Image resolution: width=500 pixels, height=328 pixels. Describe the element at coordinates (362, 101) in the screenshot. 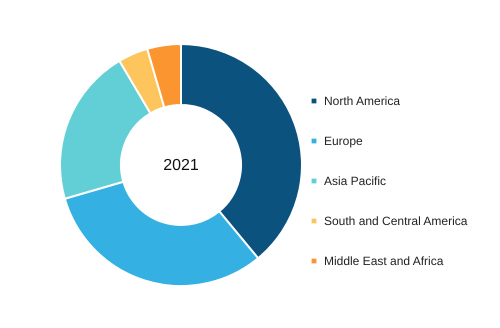

I see `legend-label: North America` at that location.